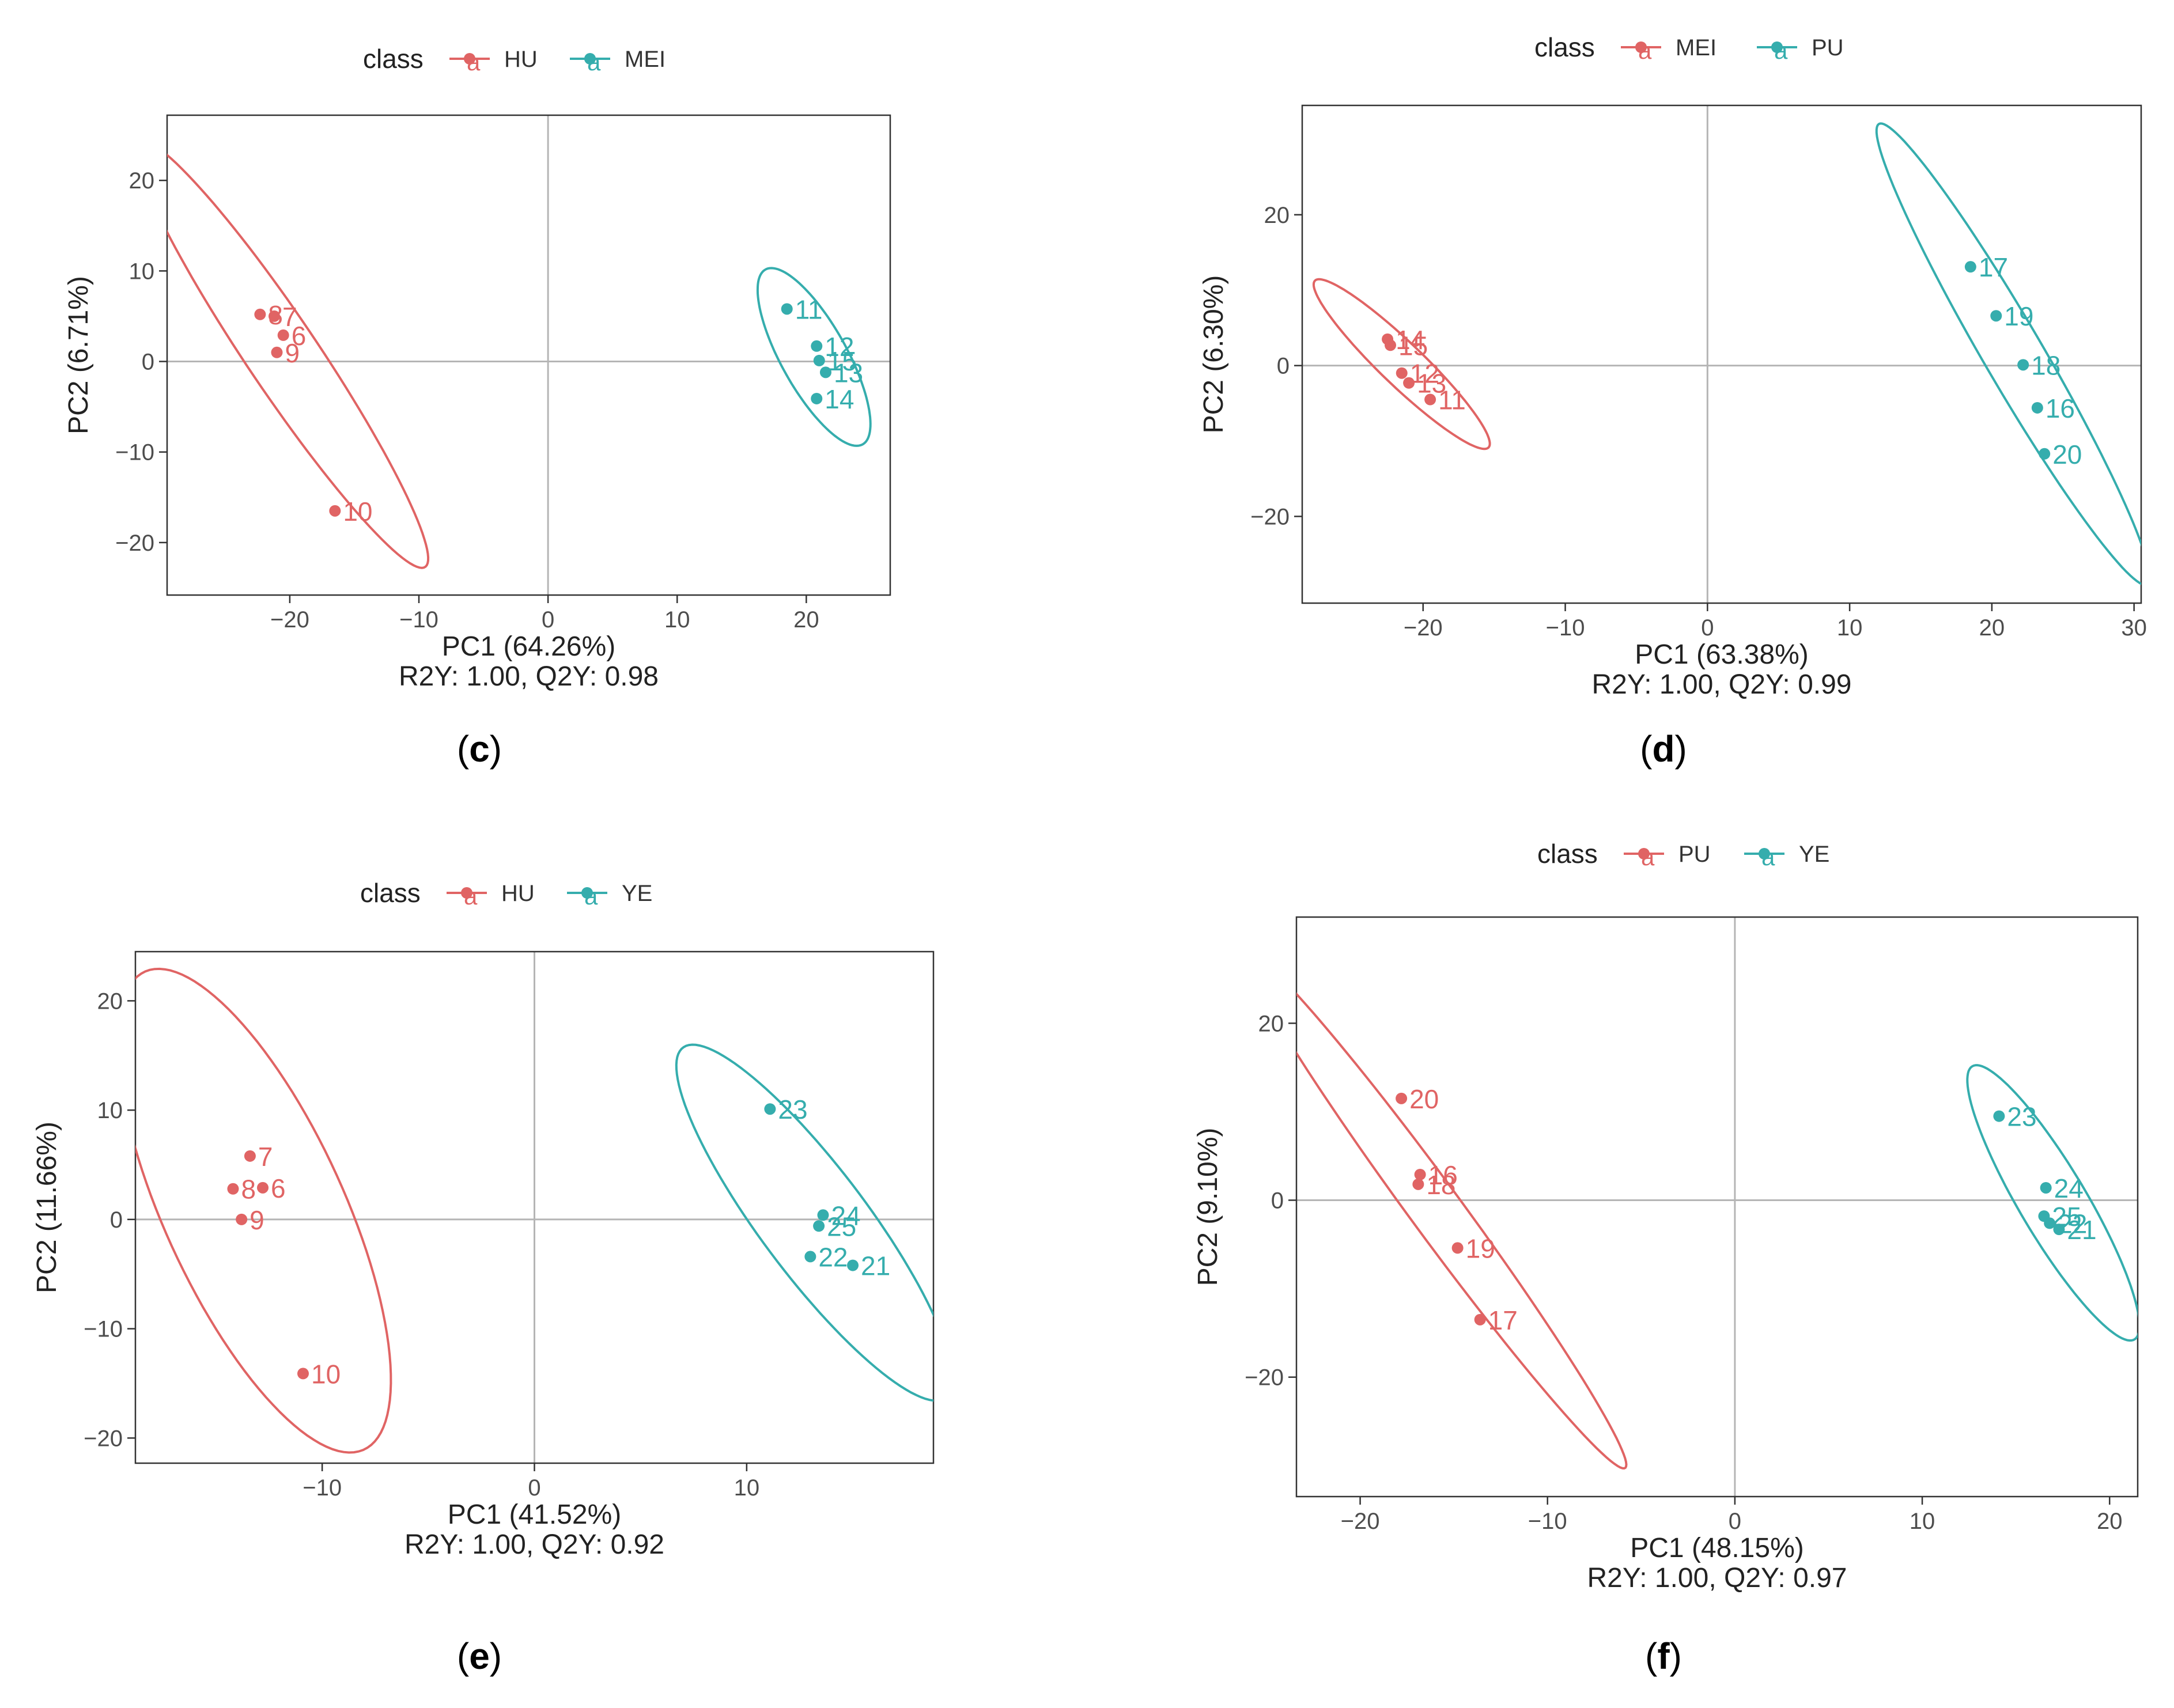 This screenshot has width=2174, height=1708. I want to click on data-layer: 8769101112151314, so click(519, 361).